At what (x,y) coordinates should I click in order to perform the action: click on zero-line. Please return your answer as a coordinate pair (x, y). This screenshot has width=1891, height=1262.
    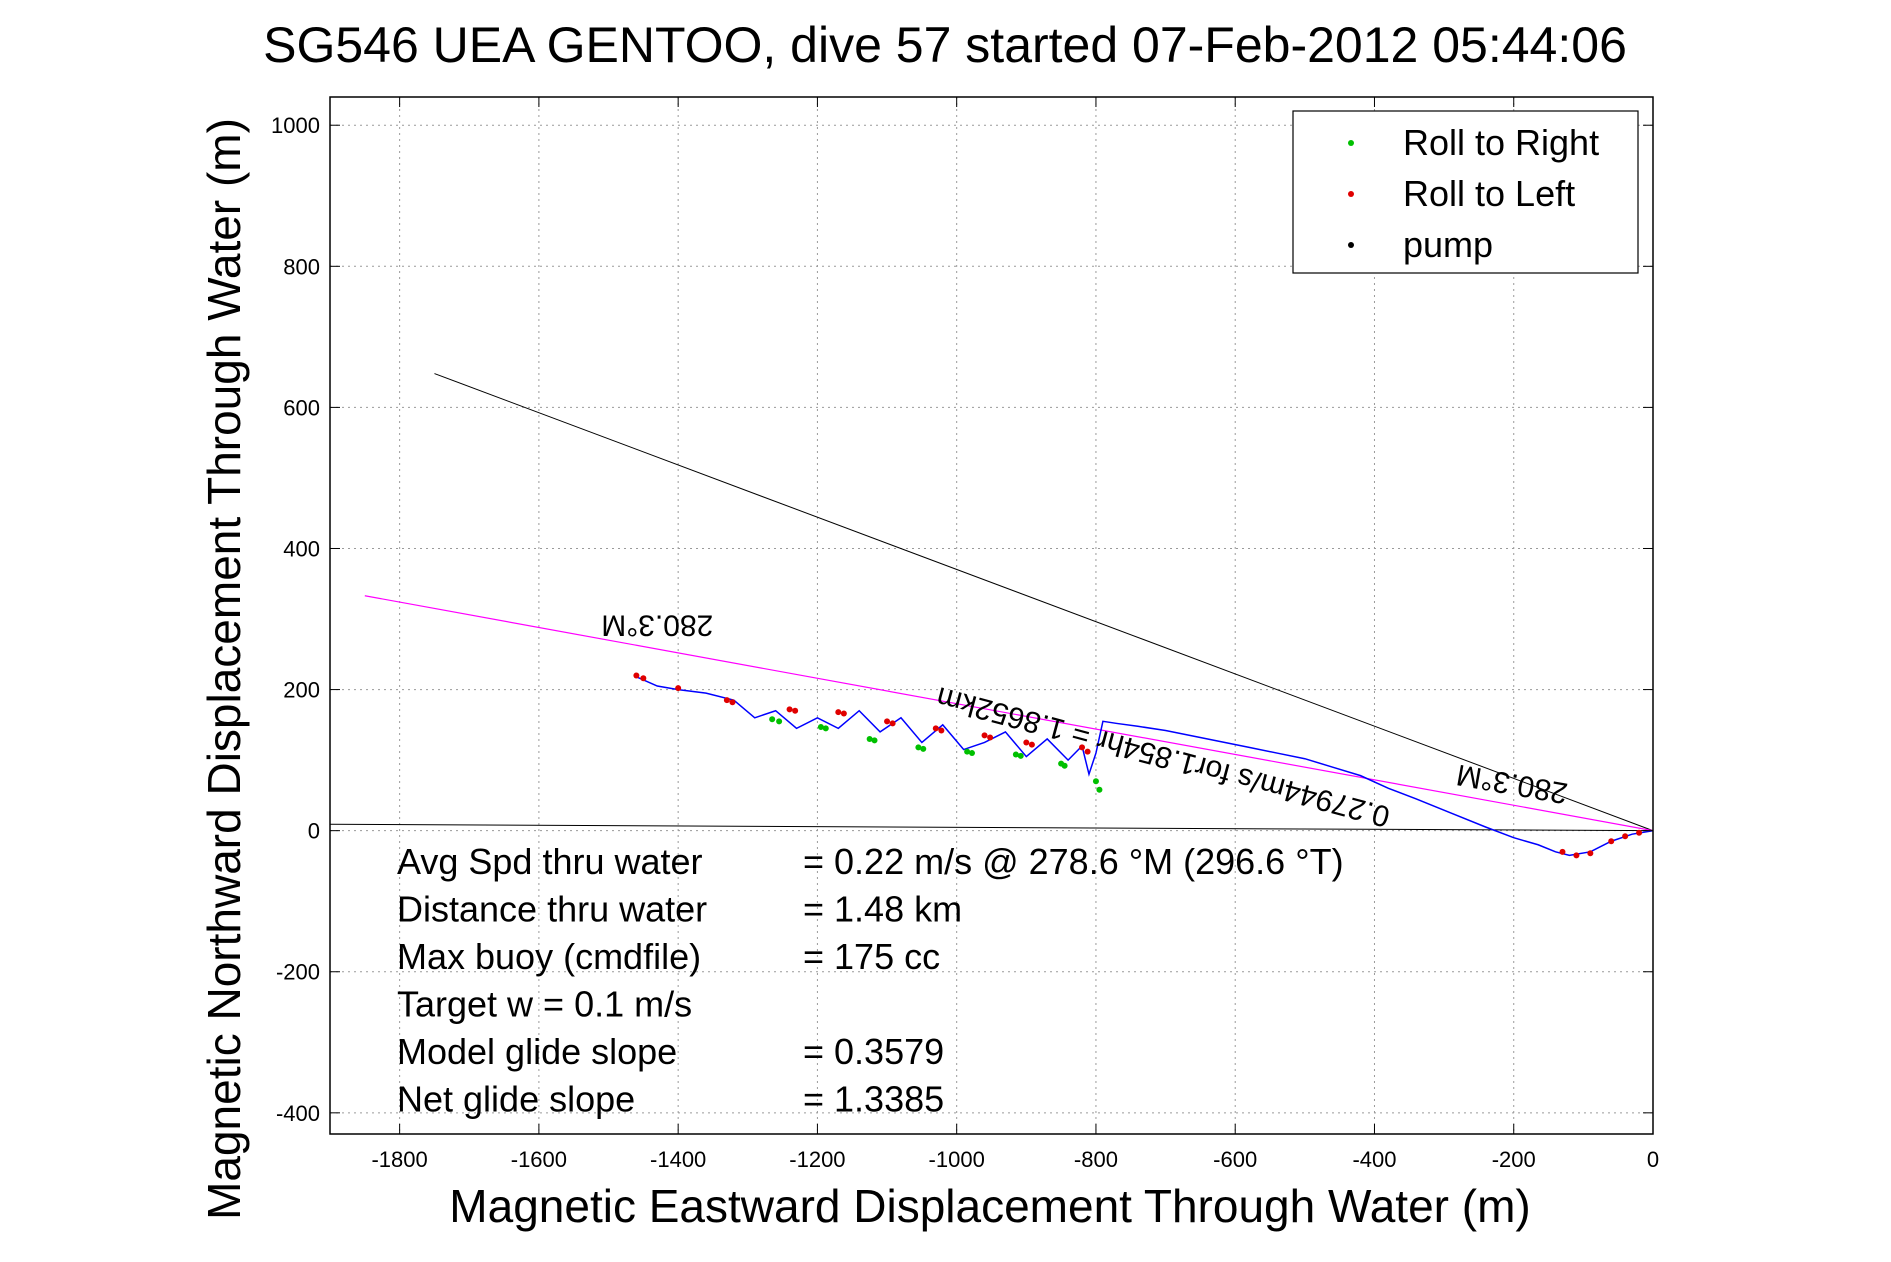
    Looking at the image, I should click on (991, 827).